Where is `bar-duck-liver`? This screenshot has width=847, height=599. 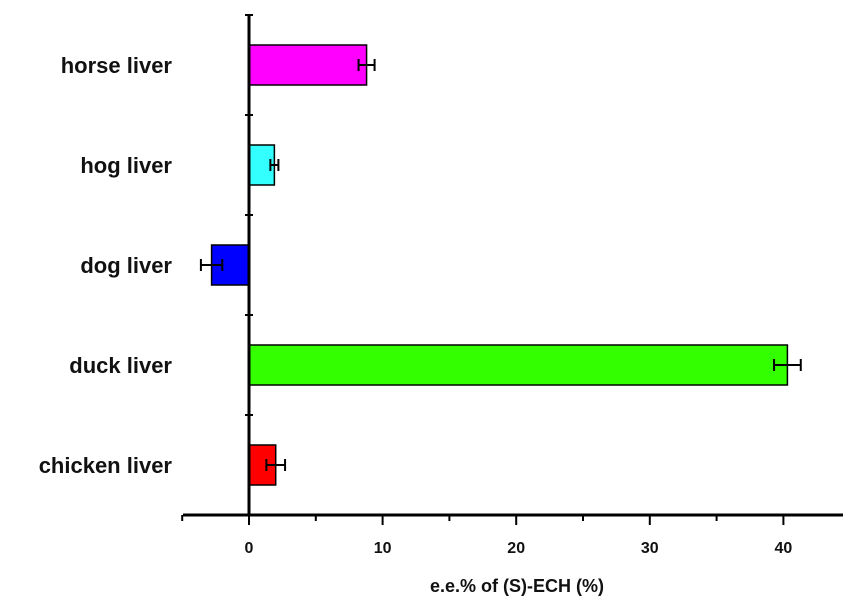
bar-duck-liver is located at coordinates (518, 365).